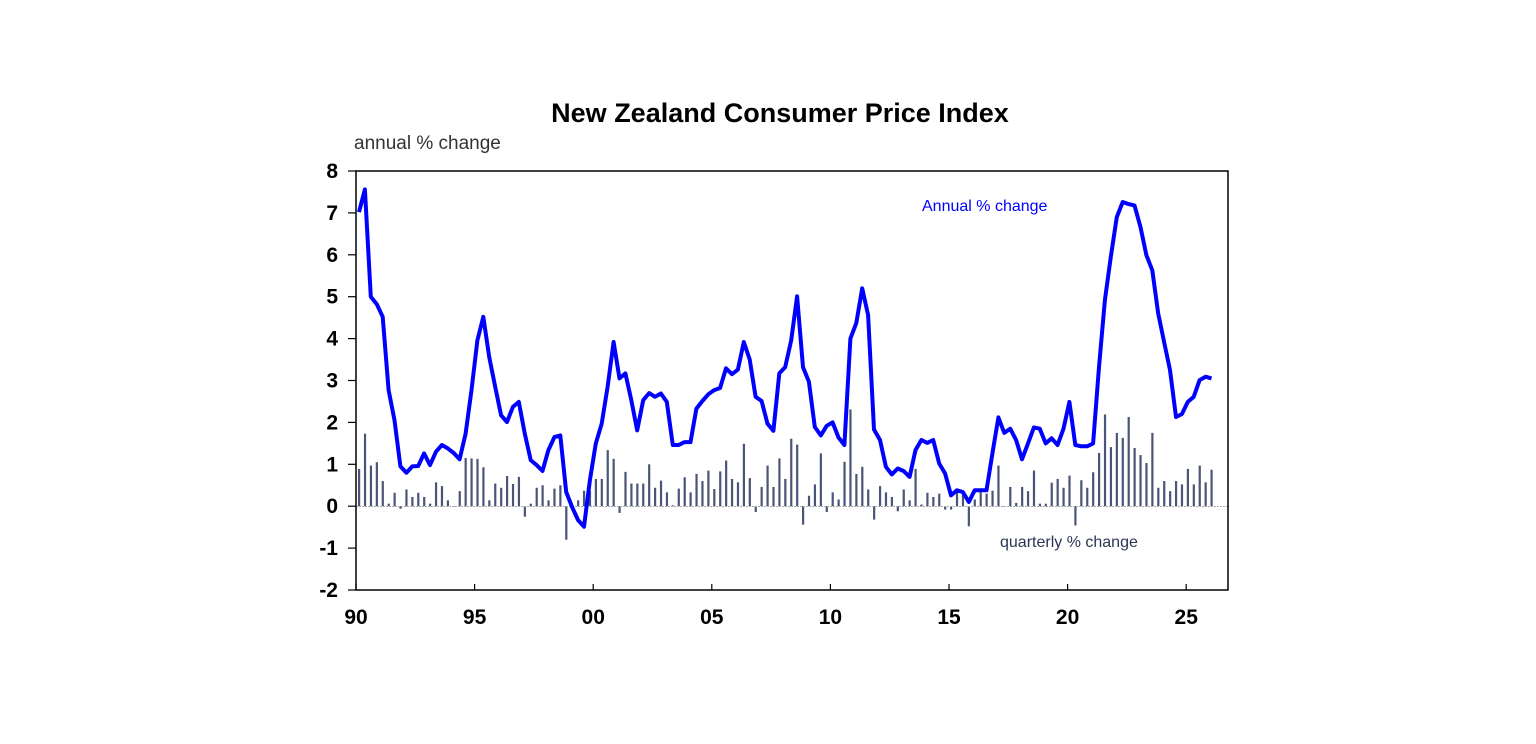 The height and width of the screenshot is (744, 1536). Describe the element at coordinates (332, 464) in the screenshot. I see `y-tick-label: 1` at that location.